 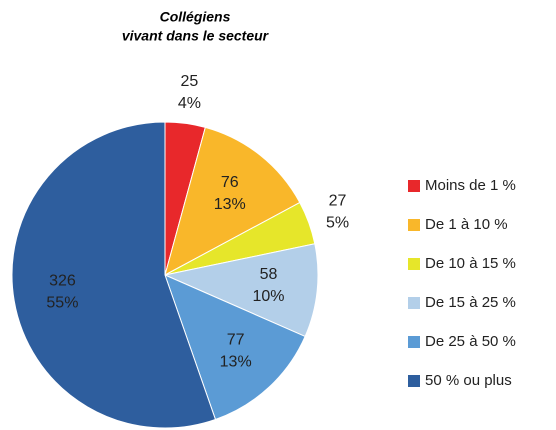 What do you see at coordinates (62, 281) in the screenshot?
I see `data-label: 326` at bounding box center [62, 281].